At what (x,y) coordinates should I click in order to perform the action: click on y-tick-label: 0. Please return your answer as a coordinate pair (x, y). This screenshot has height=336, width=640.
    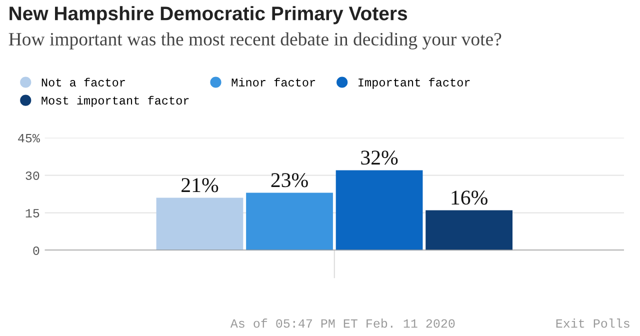
    Looking at the image, I should click on (36, 250).